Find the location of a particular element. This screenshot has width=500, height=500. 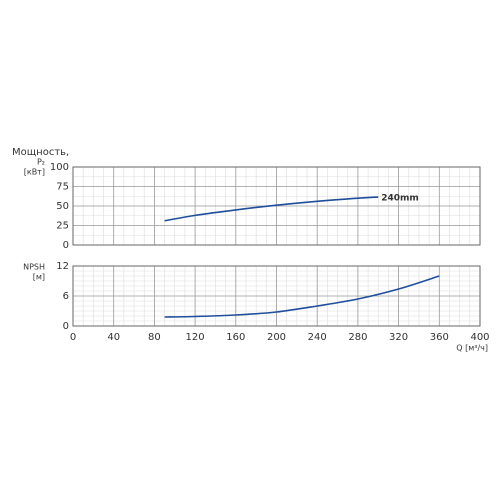

series-label: 240mm is located at coordinates (400, 199).